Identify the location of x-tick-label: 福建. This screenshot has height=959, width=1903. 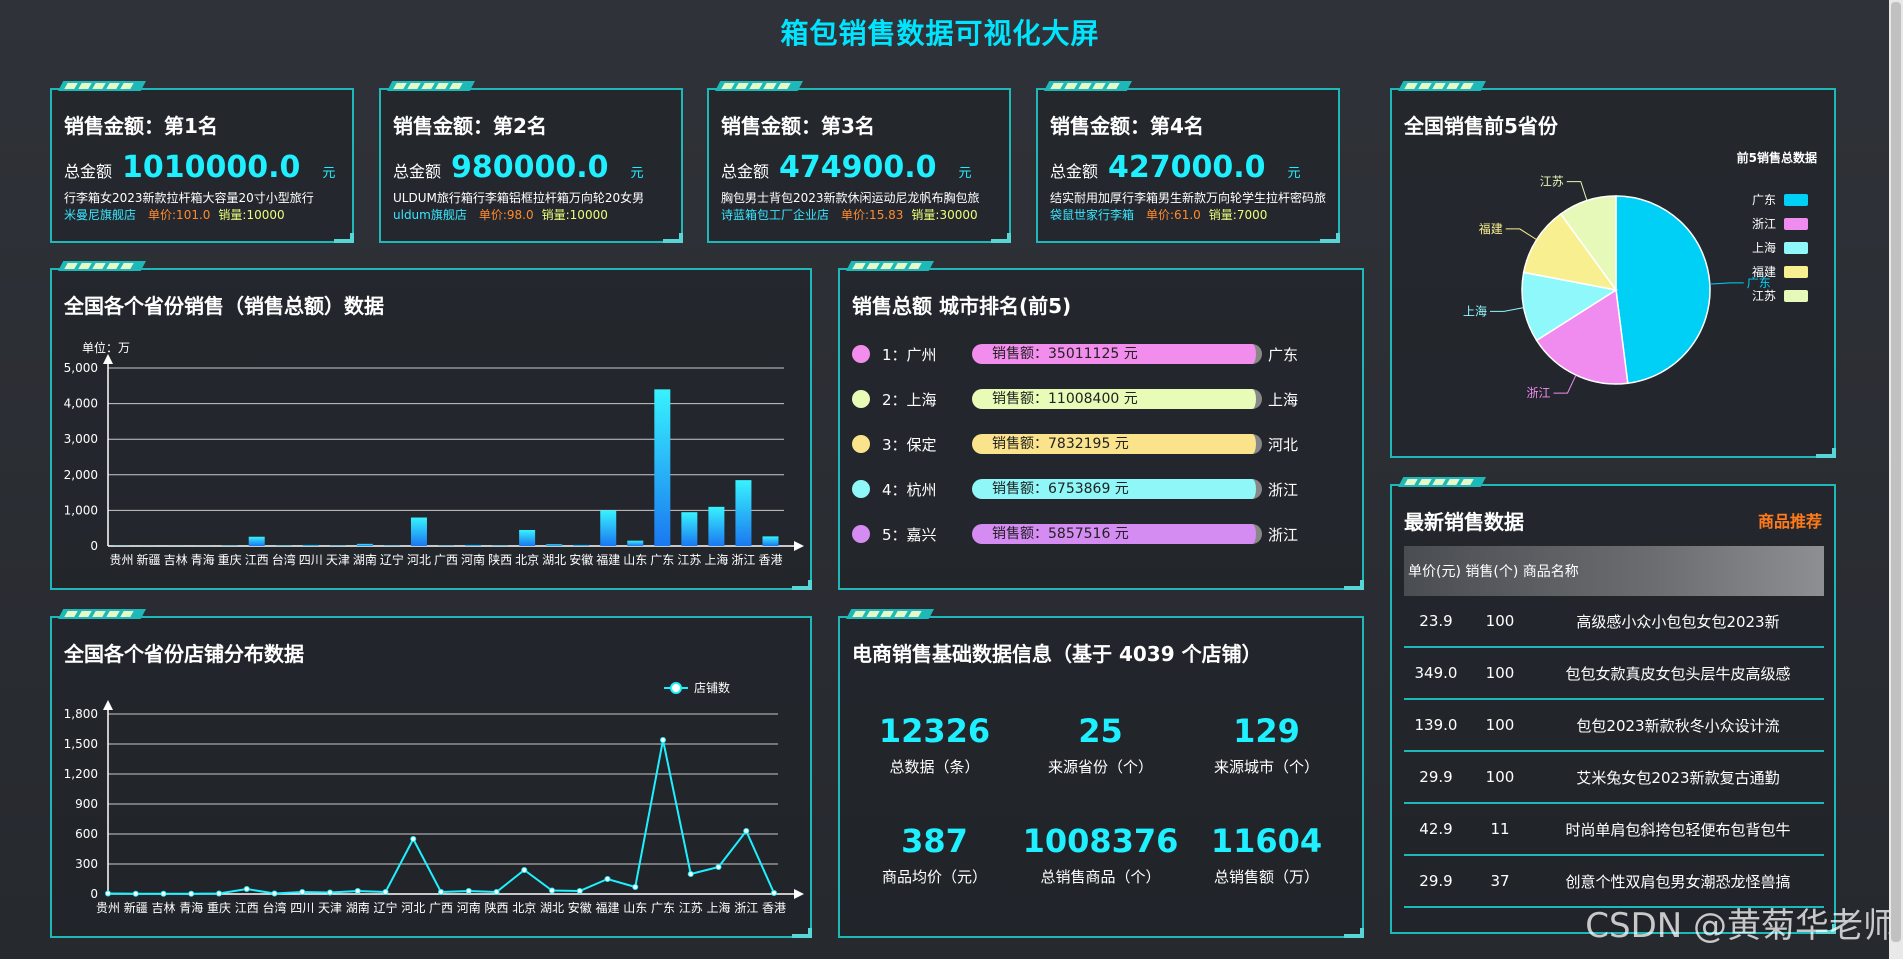
(607, 907).